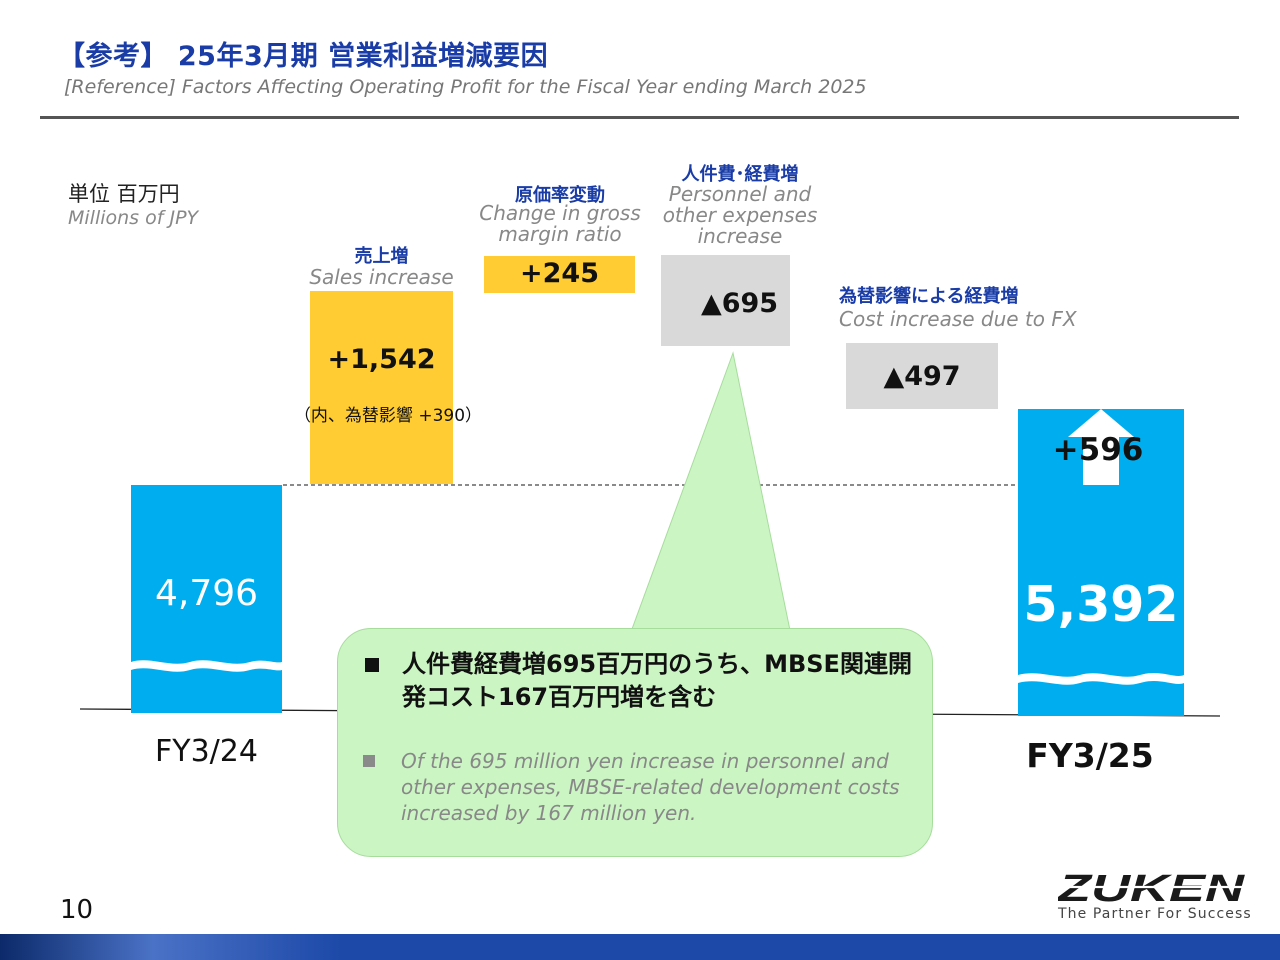 The image size is (1280, 960). I want to click on bar-fy24-wave, so click(206, 666).